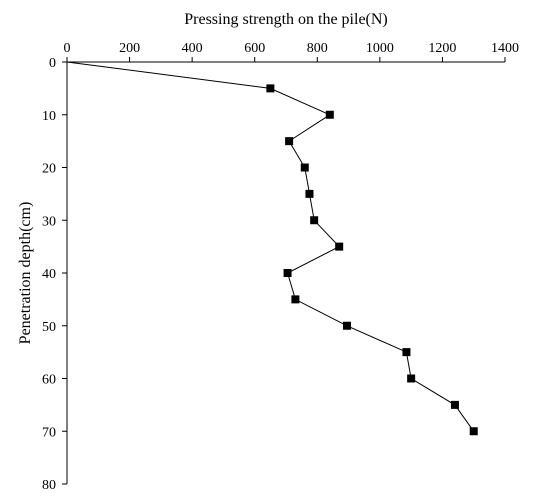 Image resolution: width=550 pixels, height=498 pixels. What do you see at coordinates (49, 432) in the screenshot?
I see `y-tick-label: 70` at bounding box center [49, 432].